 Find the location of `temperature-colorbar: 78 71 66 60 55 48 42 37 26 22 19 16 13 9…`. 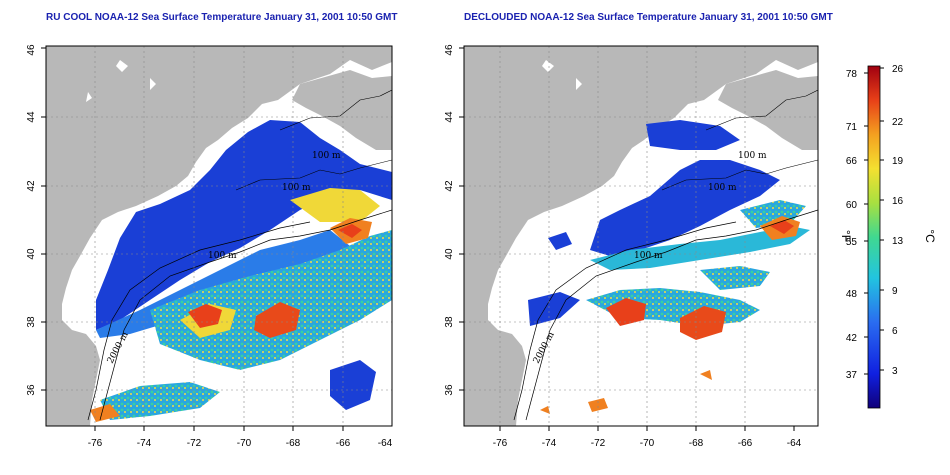

temperature-colorbar: 78 71 66 60 55 48 42 37 26 22 19 16 13 9… is located at coordinates (888, 236).